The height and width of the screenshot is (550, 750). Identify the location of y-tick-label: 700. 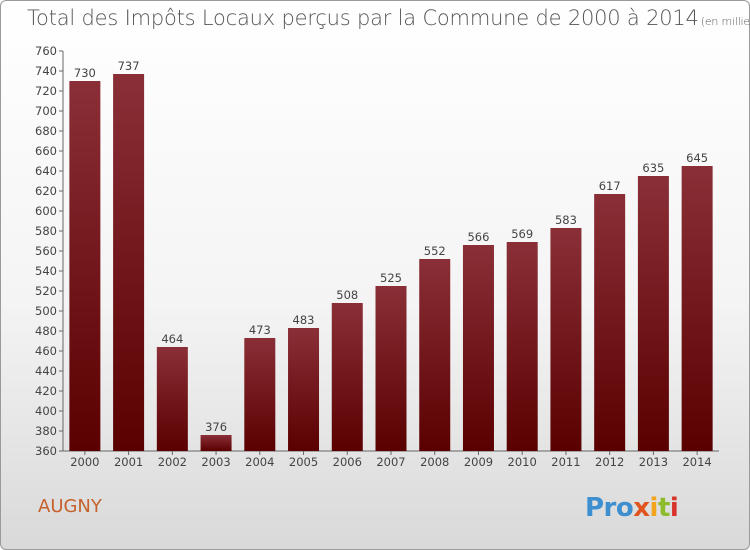
(46, 111).